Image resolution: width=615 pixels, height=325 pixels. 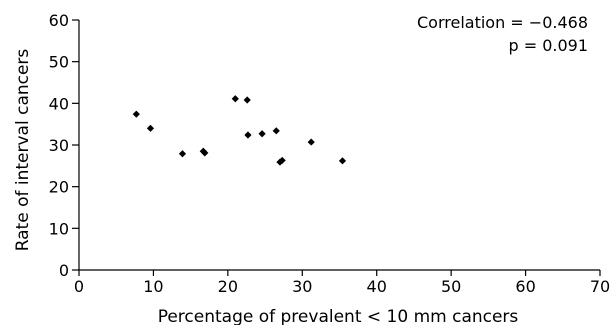 I want to click on y-tick-label: 60, so click(x=59, y=20).